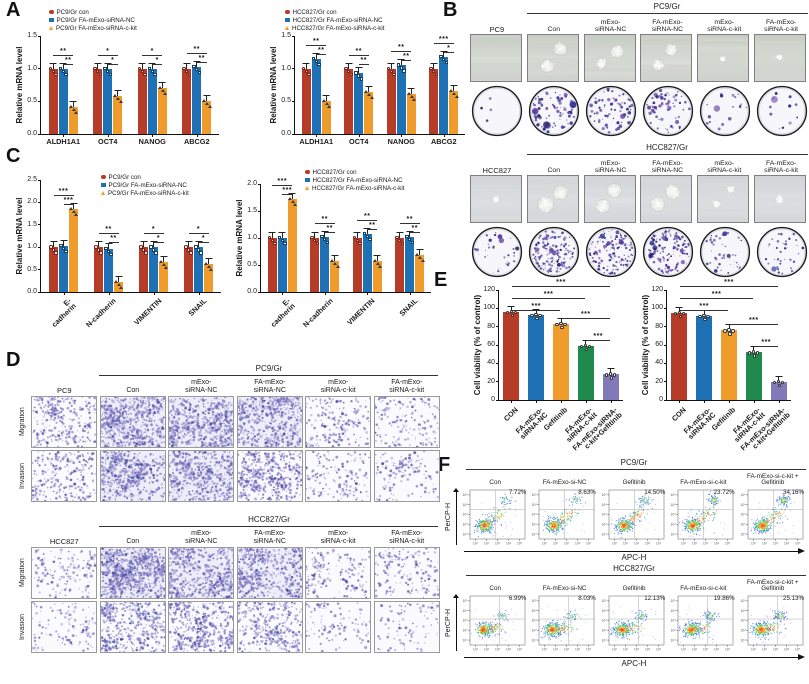 This screenshot has width=809, height=684. I want to click on treatment-label: Con, so click(133, 390).